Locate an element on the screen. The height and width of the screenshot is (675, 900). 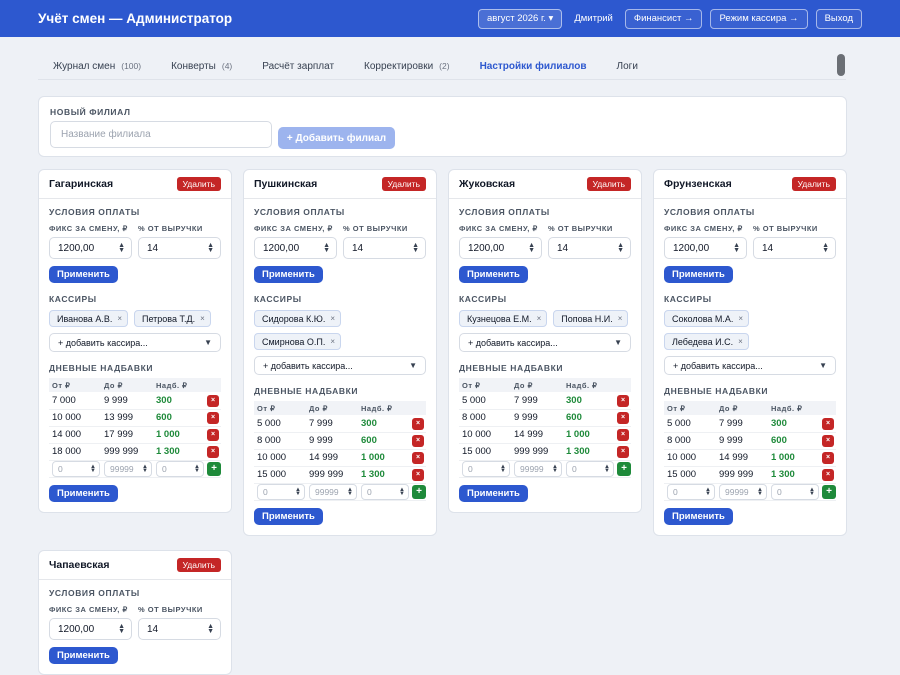
tab-envelopes: Конверты (4) is located at coordinates (201, 66).